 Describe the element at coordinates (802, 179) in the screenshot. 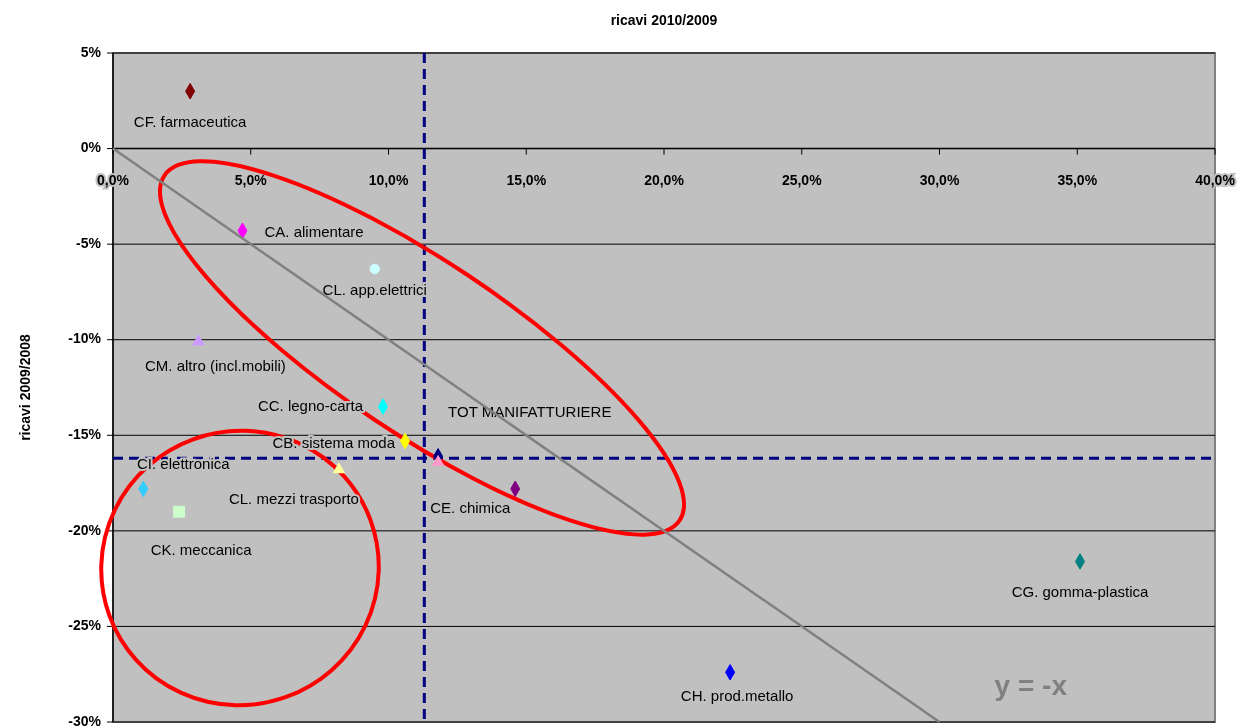

I see `x-tick-label: 25,0%` at that location.